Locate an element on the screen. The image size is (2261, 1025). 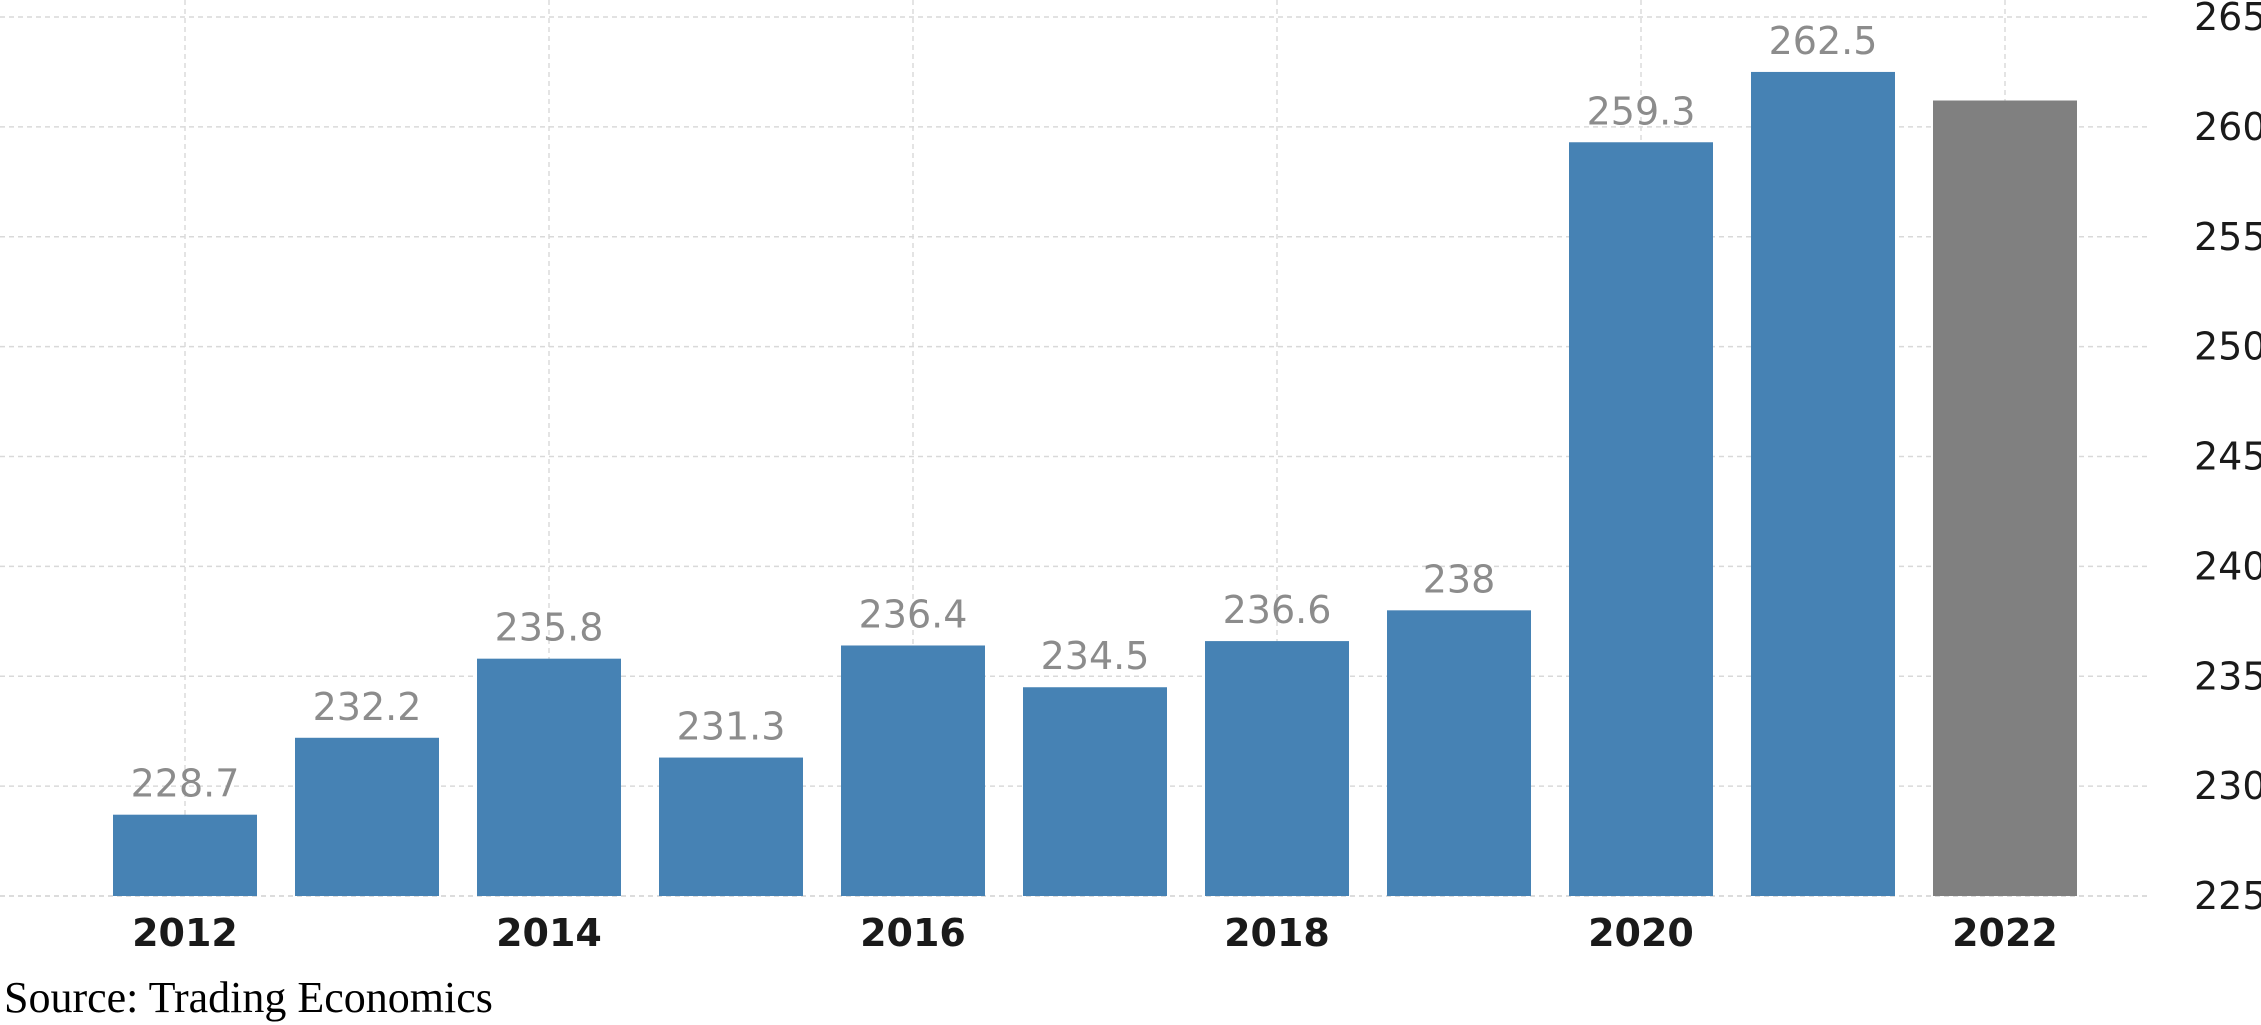
bar-2021 is located at coordinates (1823, 483).